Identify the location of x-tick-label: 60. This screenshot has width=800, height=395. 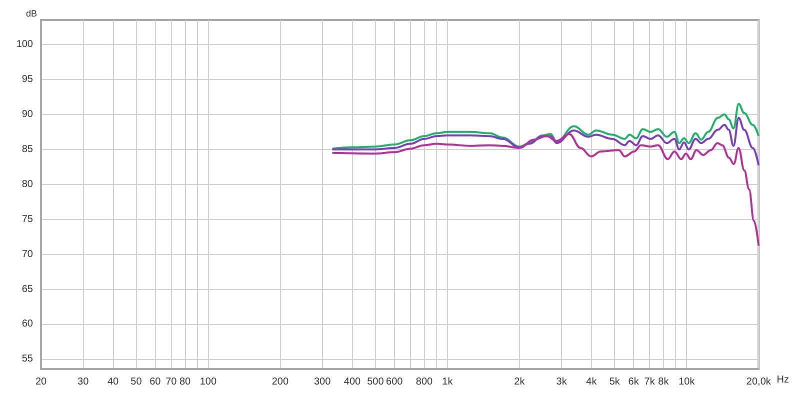
(156, 382).